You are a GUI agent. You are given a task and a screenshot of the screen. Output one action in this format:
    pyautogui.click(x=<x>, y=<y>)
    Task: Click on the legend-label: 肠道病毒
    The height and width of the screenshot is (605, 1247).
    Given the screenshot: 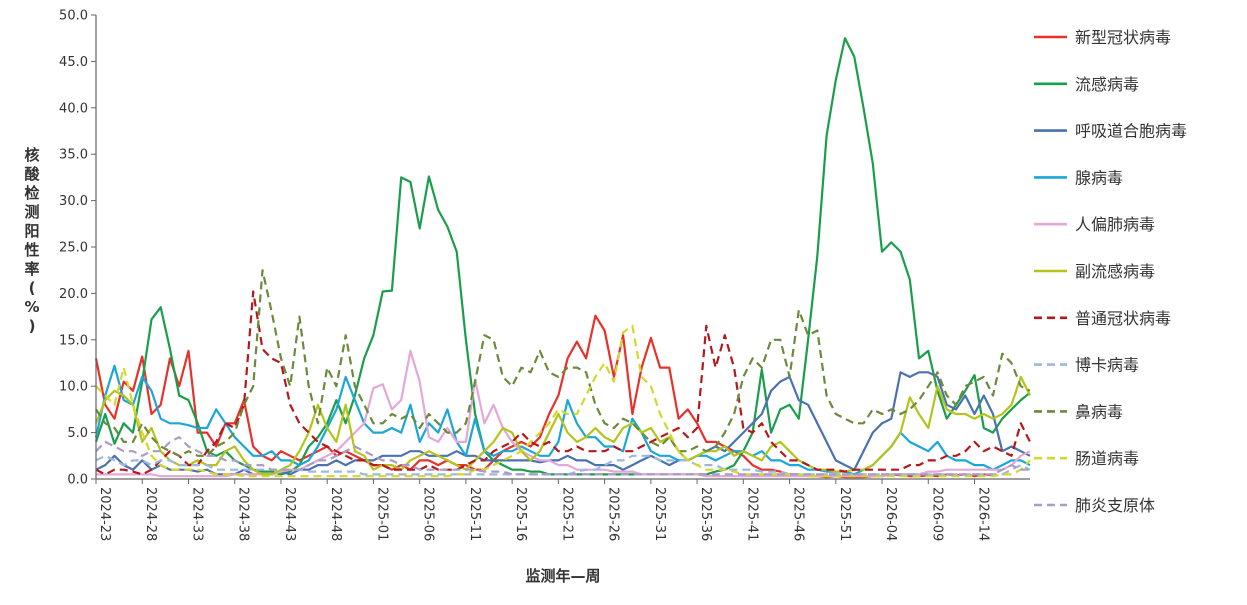 What is the action you would take?
    pyautogui.click(x=1107, y=458)
    